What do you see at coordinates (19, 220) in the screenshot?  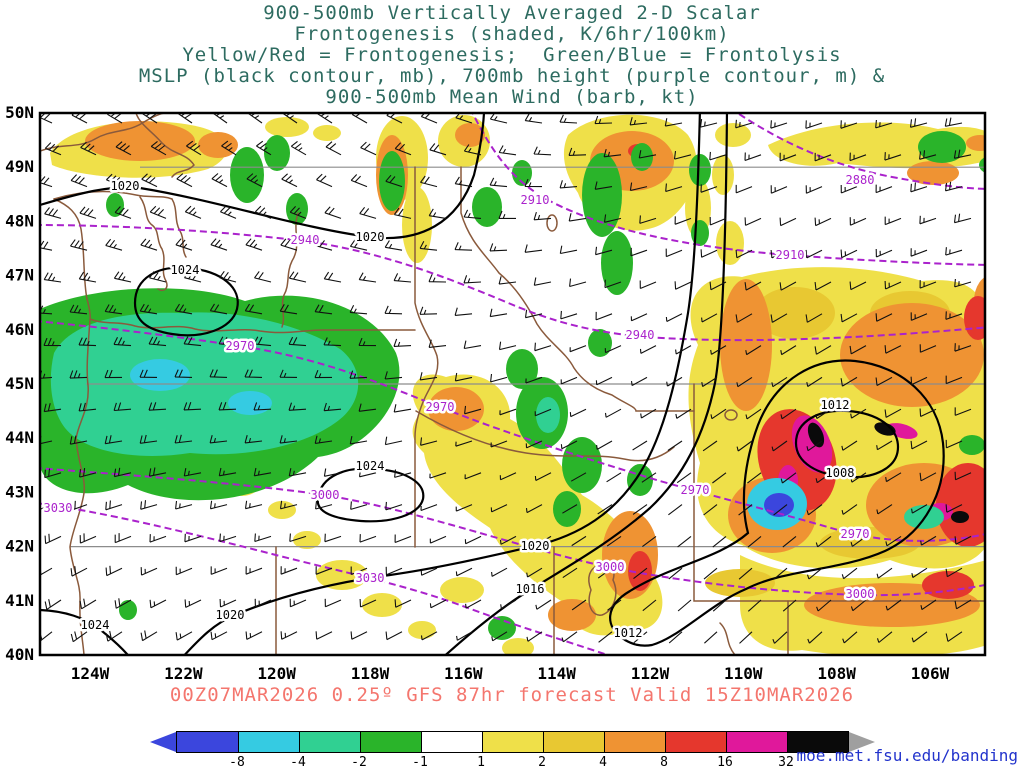 I see `svg-text: 48N` at bounding box center [19, 220].